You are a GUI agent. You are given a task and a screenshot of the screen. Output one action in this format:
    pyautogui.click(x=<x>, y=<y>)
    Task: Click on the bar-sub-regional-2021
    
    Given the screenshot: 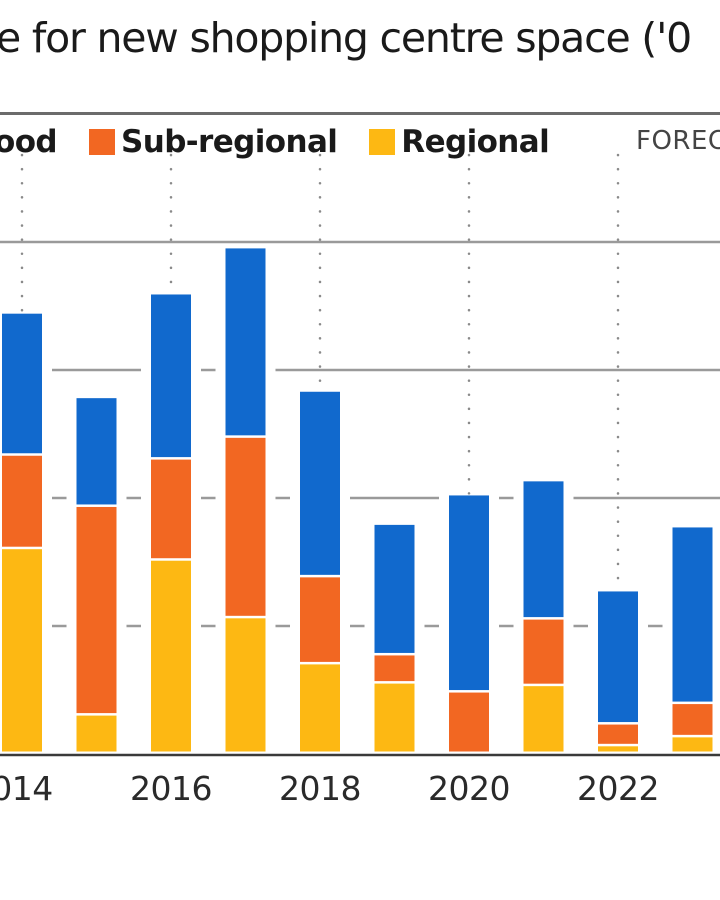 What is the action you would take?
    pyautogui.click(x=543, y=651)
    